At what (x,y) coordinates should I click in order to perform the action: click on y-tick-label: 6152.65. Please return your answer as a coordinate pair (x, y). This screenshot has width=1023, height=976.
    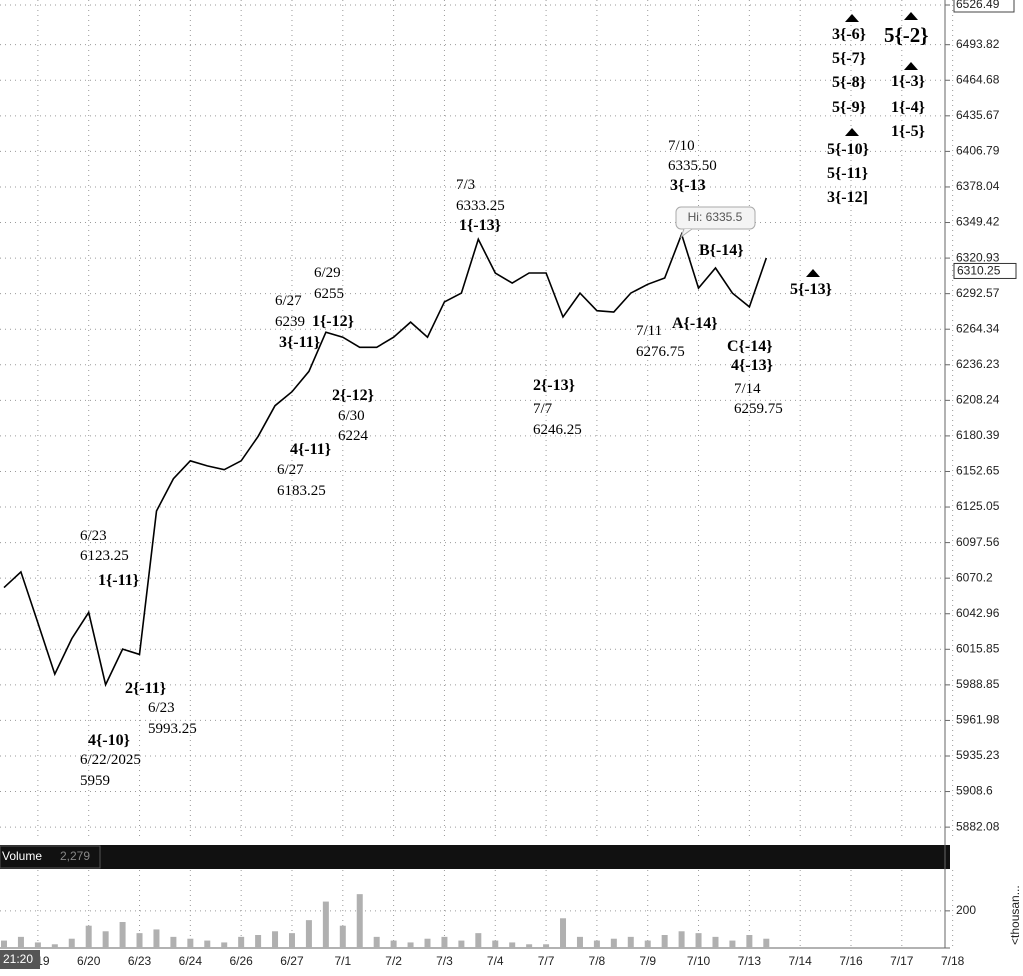
    Looking at the image, I should click on (978, 471).